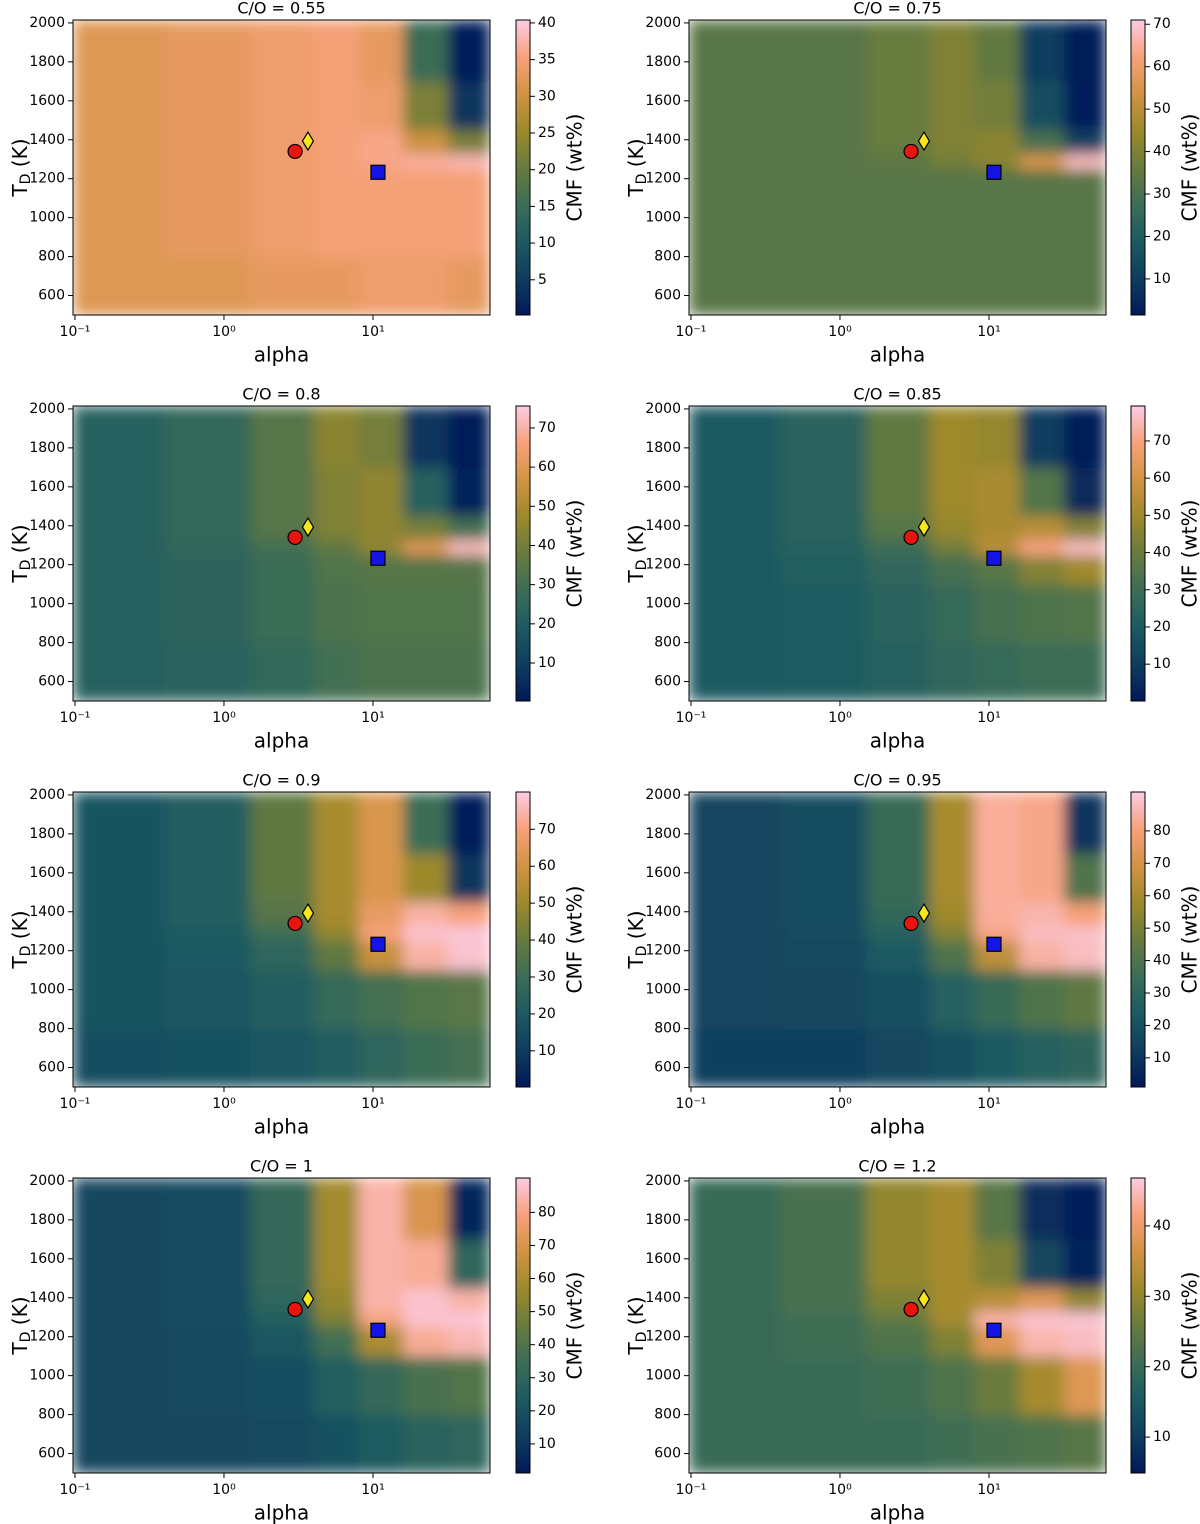 The width and height of the screenshot is (1200, 1524). I want to click on y-tick-label: 1800, so click(47, 448).